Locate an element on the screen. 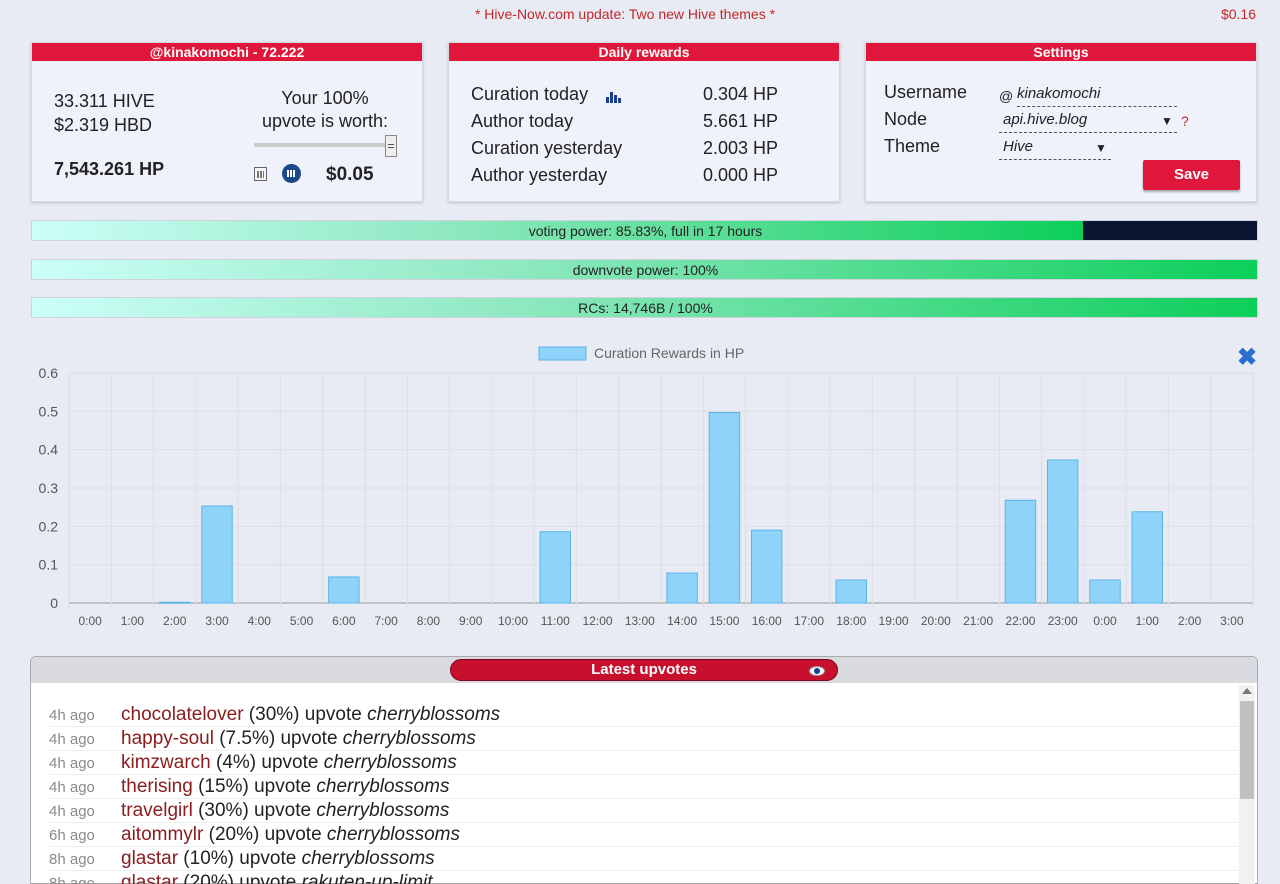 This screenshot has width=1280, height=884. latest-upvotes-title: Latest upvotes is located at coordinates (644, 670).